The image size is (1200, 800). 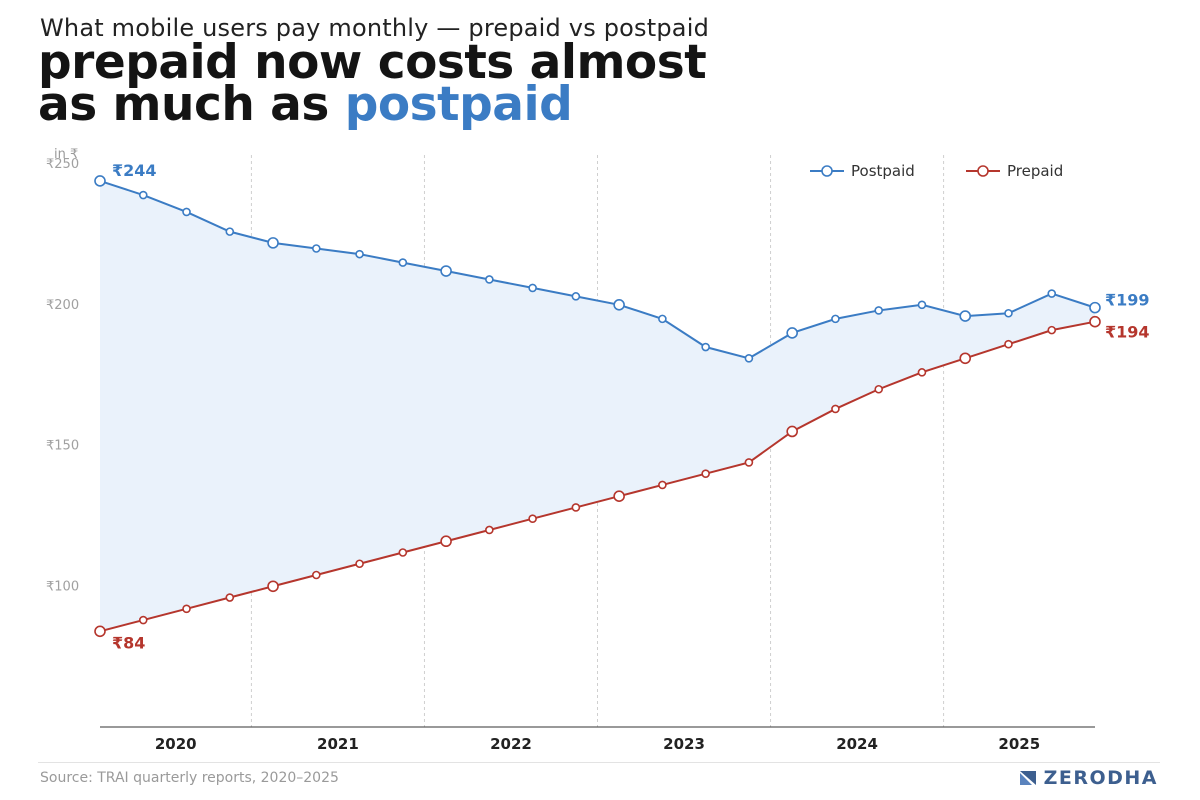 I want to click on y-tick-label: ₹250, so click(x=62, y=164).